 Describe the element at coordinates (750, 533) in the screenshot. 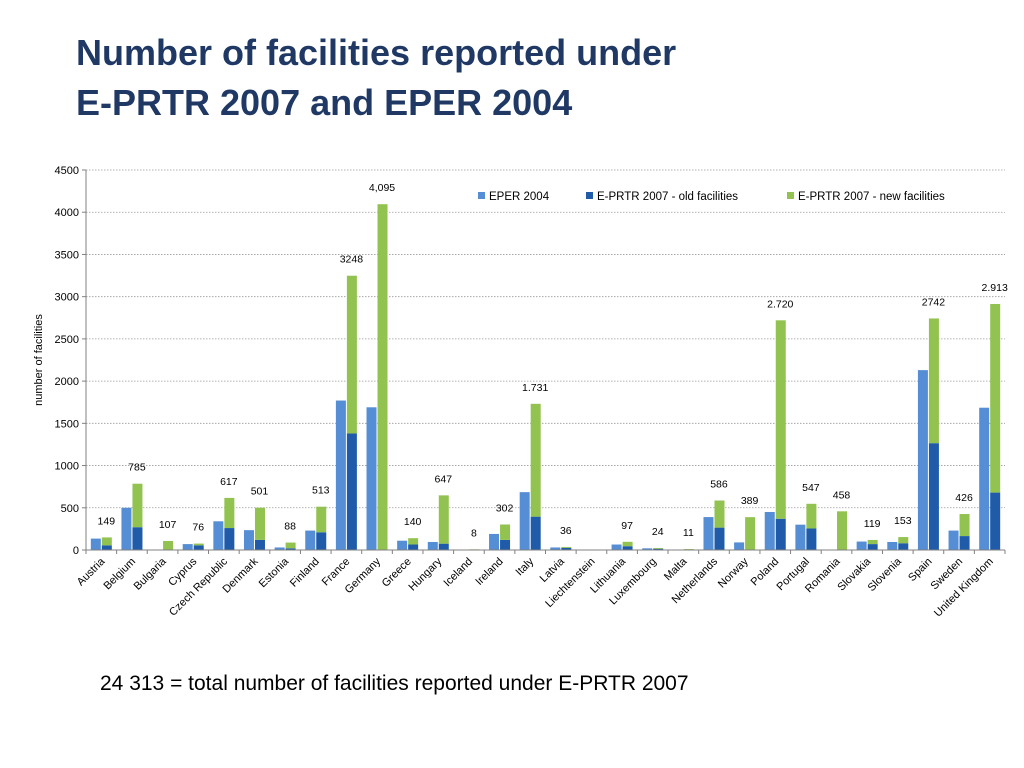

I see `bar-eprtr-new-norway` at that location.